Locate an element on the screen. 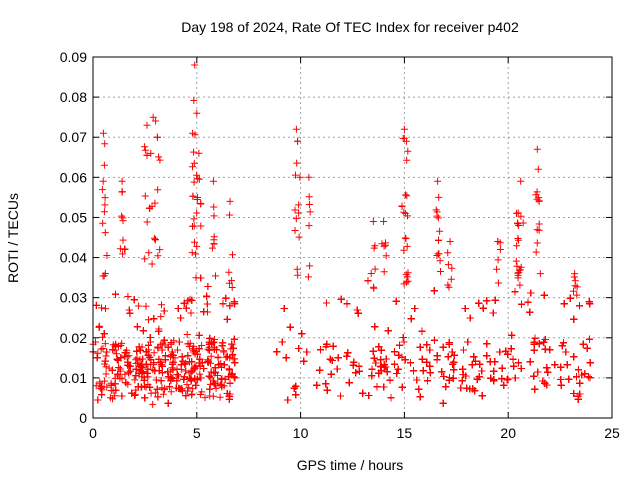 The height and width of the screenshot is (480, 640). x-tick-label: 5 is located at coordinates (197, 433).